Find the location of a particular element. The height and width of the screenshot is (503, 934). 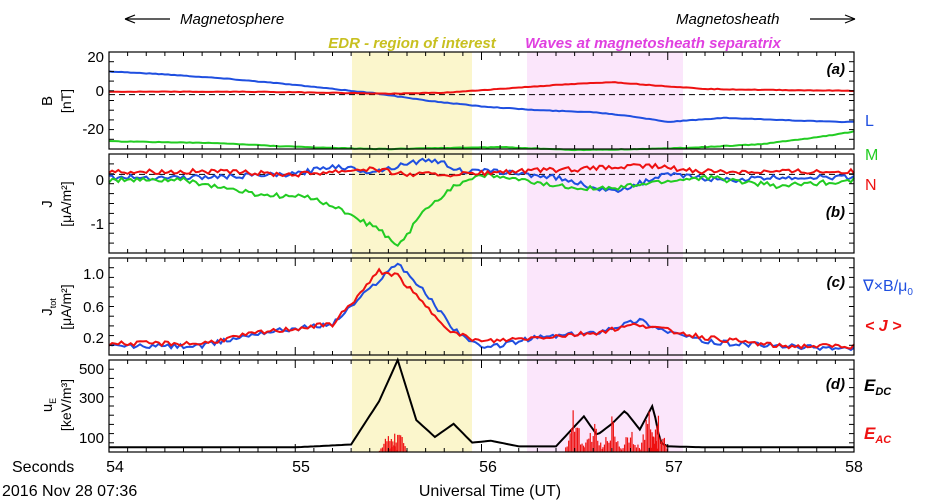

seconds-label: Seconds is located at coordinates (43, 467).